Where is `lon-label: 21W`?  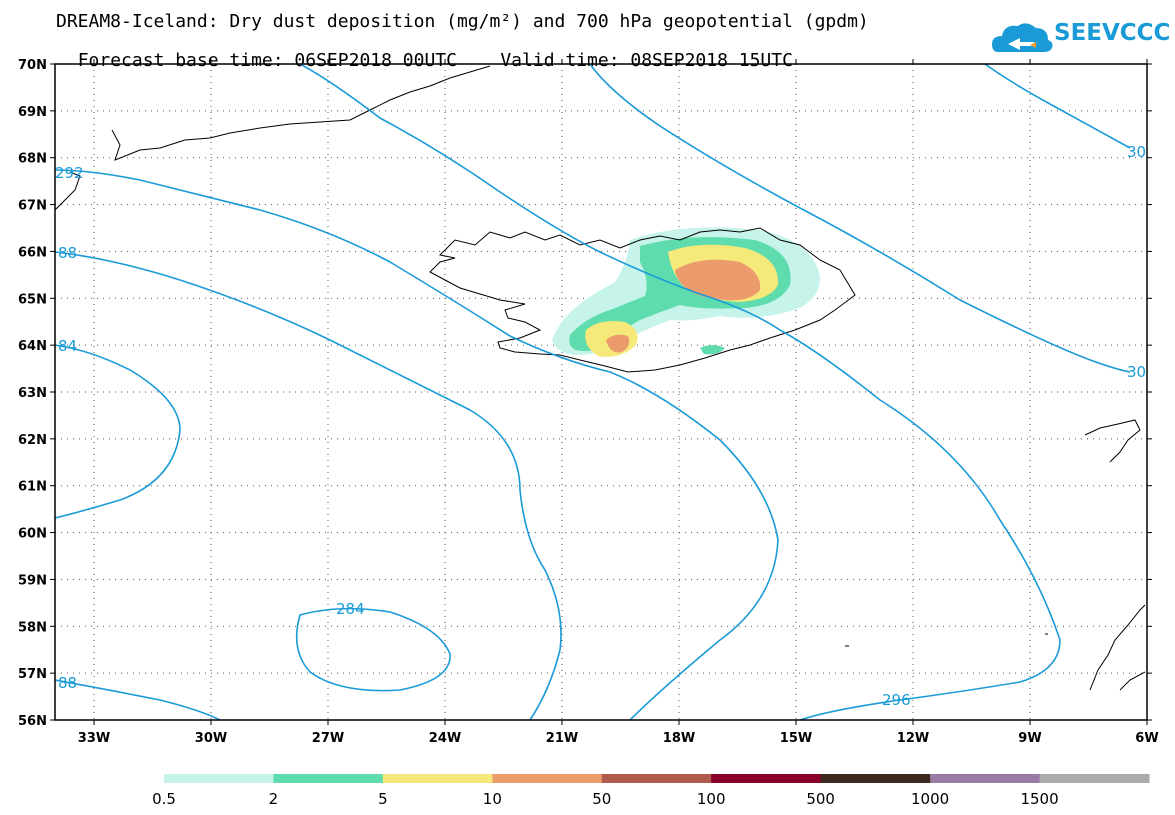 lon-label: 21W is located at coordinates (562, 738).